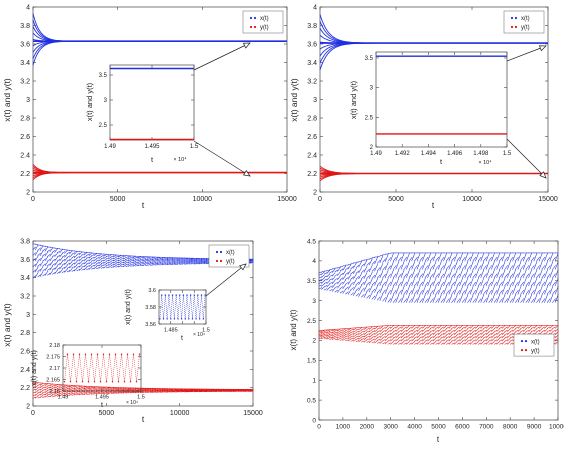  What do you see at coordinates (311, 321) in the screenshot?
I see `panel-bottom-right-y-tick-label: 2.5` at bounding box center [311, 321].